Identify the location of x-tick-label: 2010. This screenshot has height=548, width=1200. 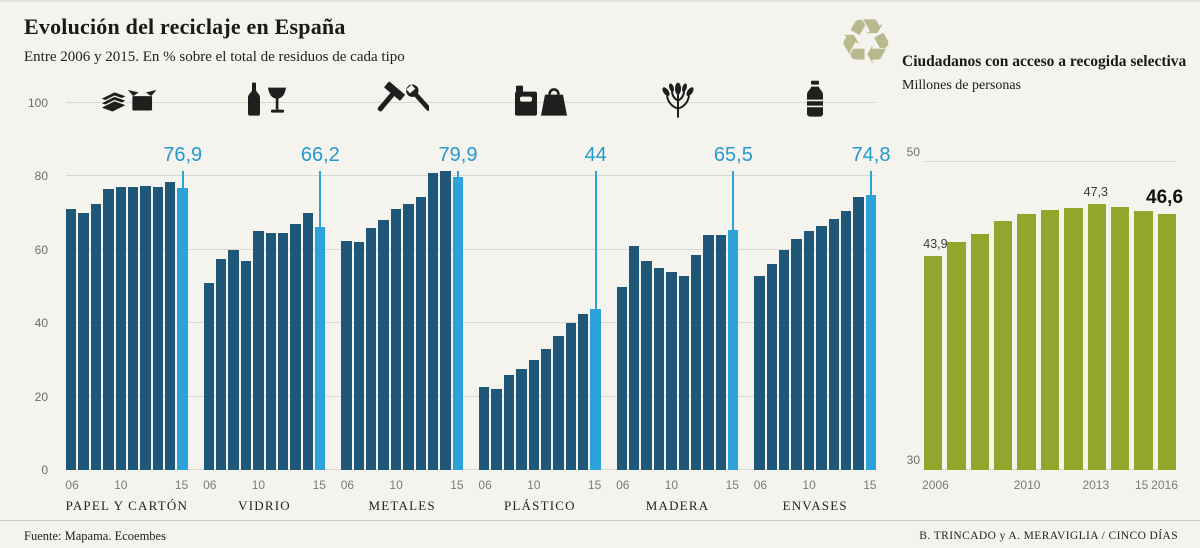
(1027, 485).